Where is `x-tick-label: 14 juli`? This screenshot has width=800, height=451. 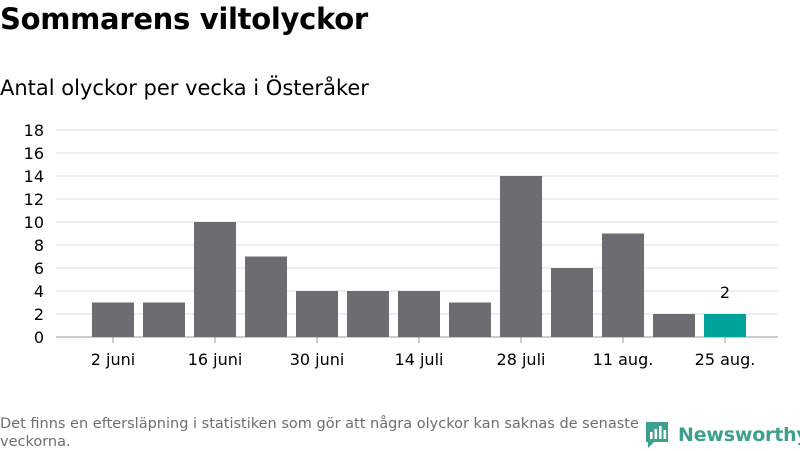
x-tick-label: 14 juli is located at coordinates (419, 359).